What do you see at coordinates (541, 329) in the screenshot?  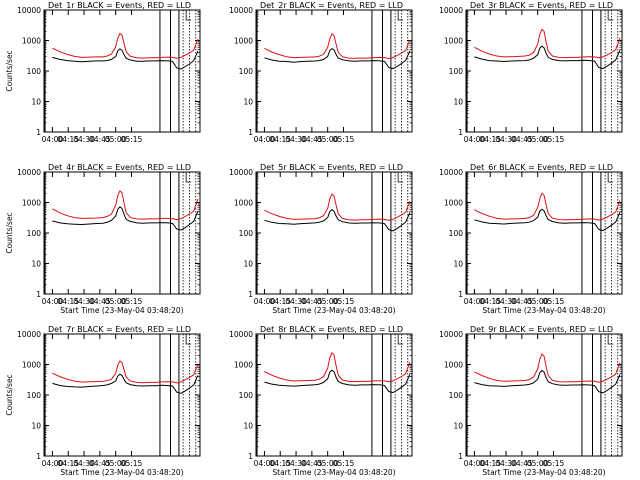 I see `chart-title: Det_9r BLACK = Events, RED = LLD` at bounding box center [541, 329].